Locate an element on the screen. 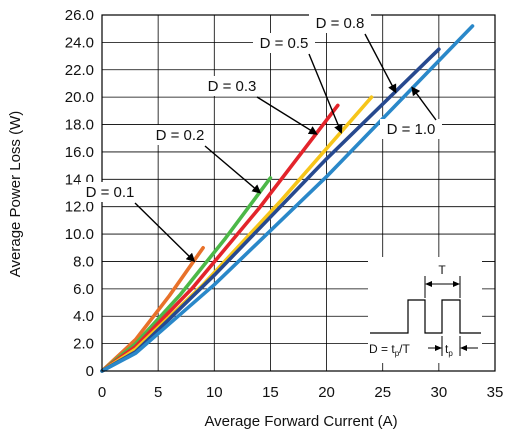 The image size is (507, 436). tp-label: tp is located at coordinates (449, 350).